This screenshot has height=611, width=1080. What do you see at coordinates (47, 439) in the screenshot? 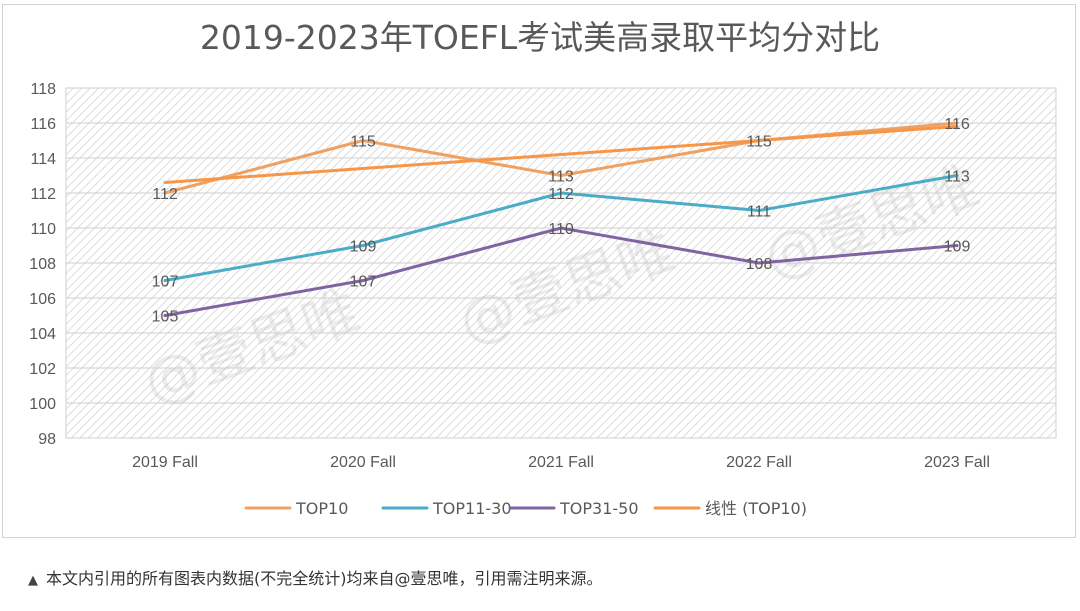
I see `y-tick-label: 98` at bounding box center [47, 439].